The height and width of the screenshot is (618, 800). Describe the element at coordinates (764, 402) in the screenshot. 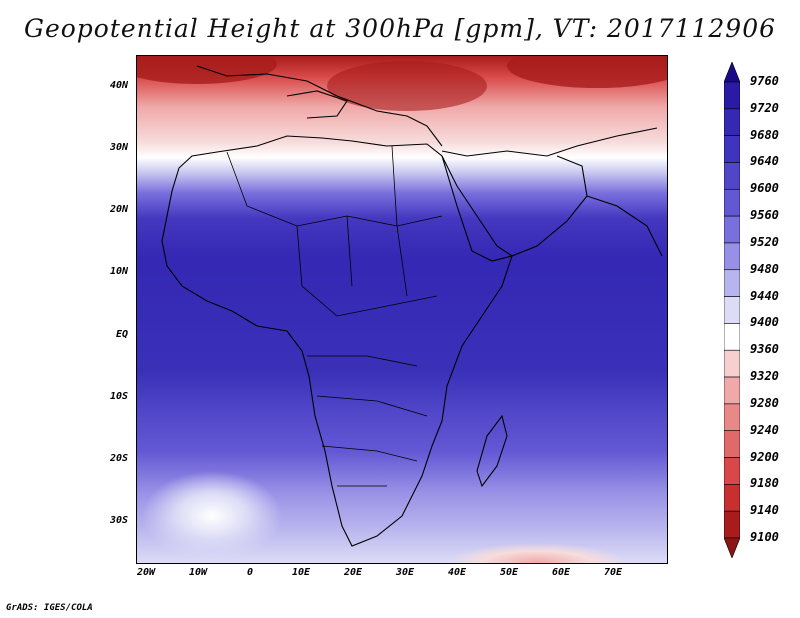

I see `colorbar-label: 9280` at that location.